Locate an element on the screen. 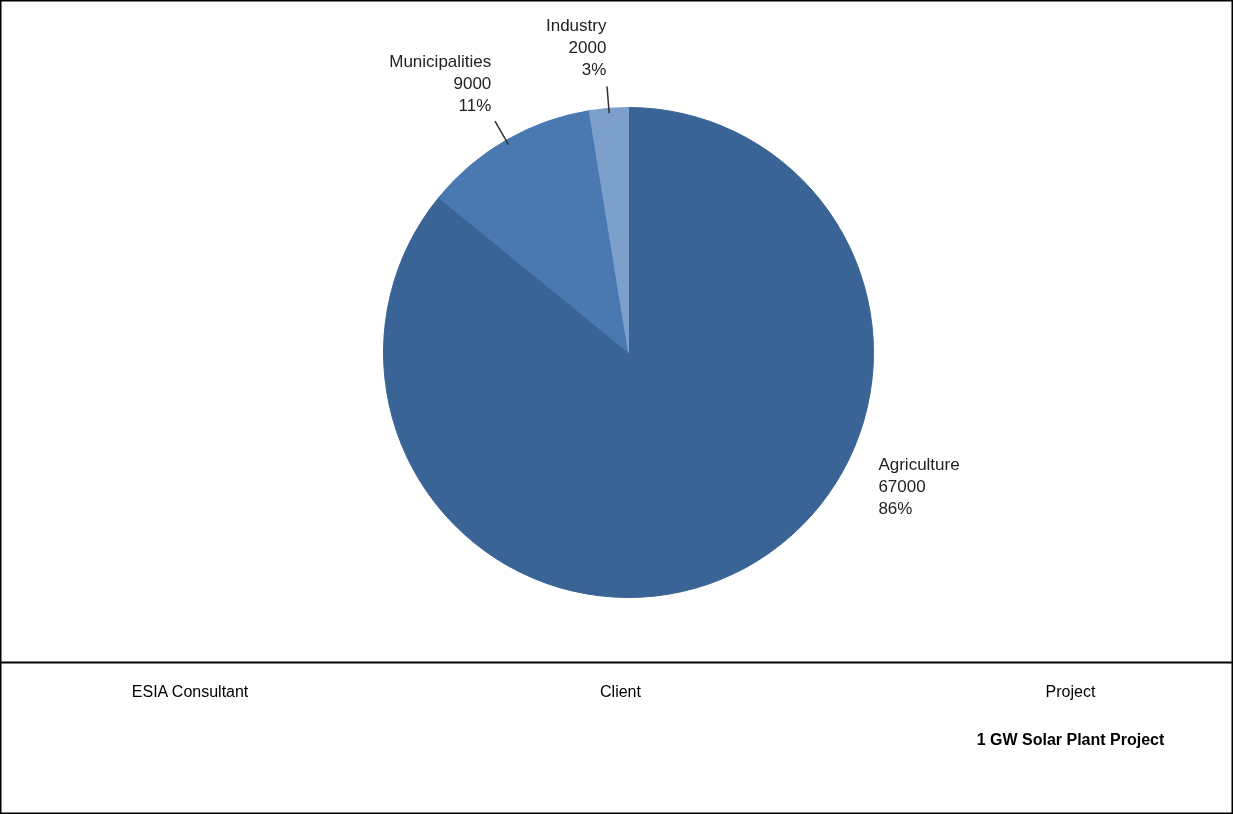 This screenshot has height=814, width=1233. text: Client is located at coordinates (621, 691).